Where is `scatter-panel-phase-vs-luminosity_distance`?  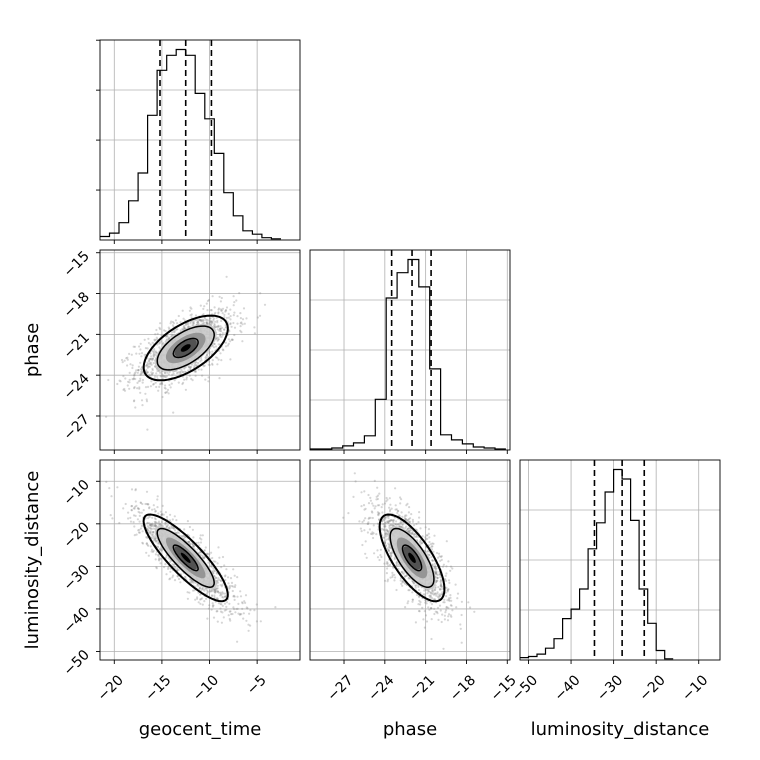
scatter-panel-phase-vs-luminosity_distance is located at coordinates (410, 561).